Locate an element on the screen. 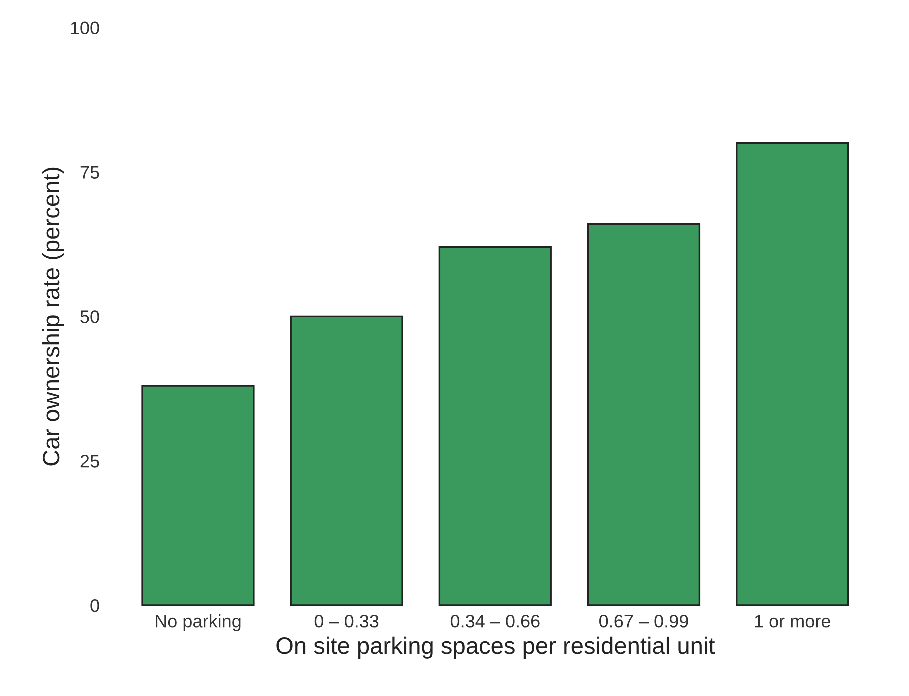  x-tick-label: No parking is located at coordinates (198, 623).